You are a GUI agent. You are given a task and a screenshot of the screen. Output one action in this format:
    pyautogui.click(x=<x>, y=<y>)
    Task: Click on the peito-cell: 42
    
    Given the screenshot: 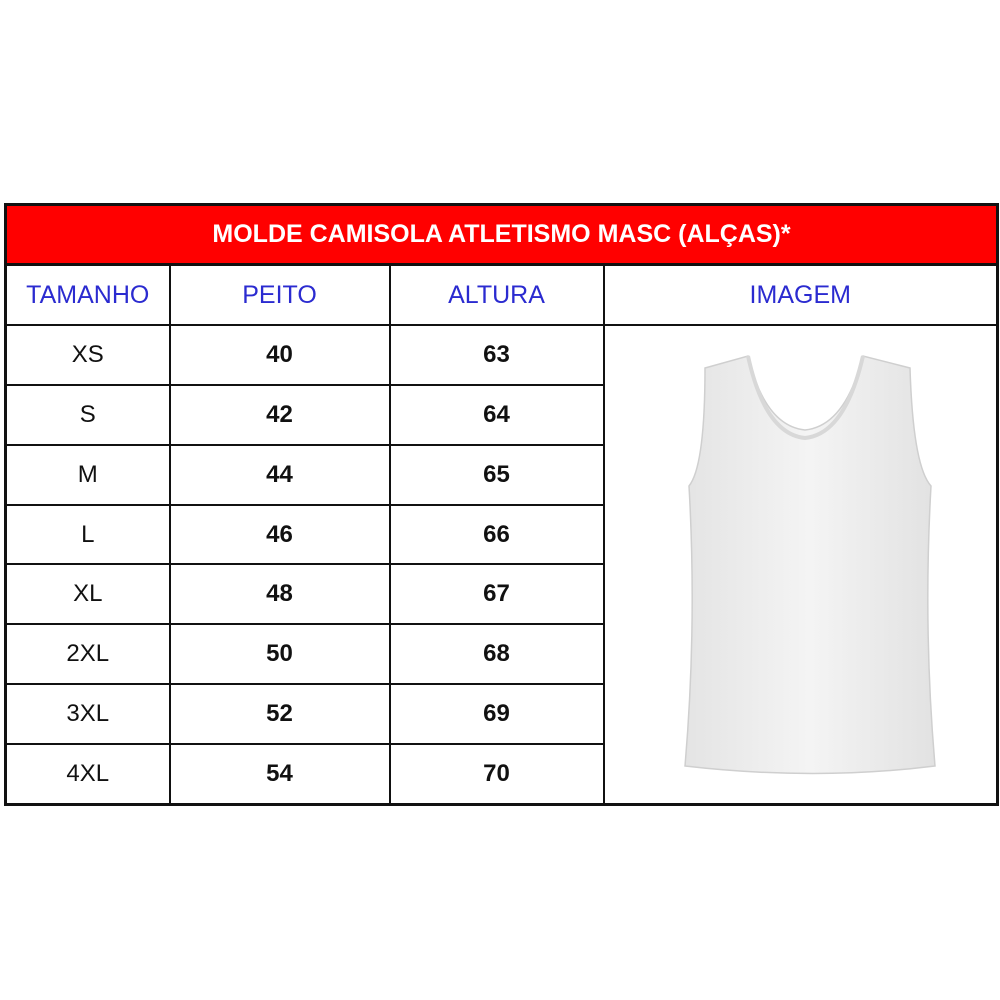 What is the action you would take?
    pyautogui.click(x=279, y=414)
    